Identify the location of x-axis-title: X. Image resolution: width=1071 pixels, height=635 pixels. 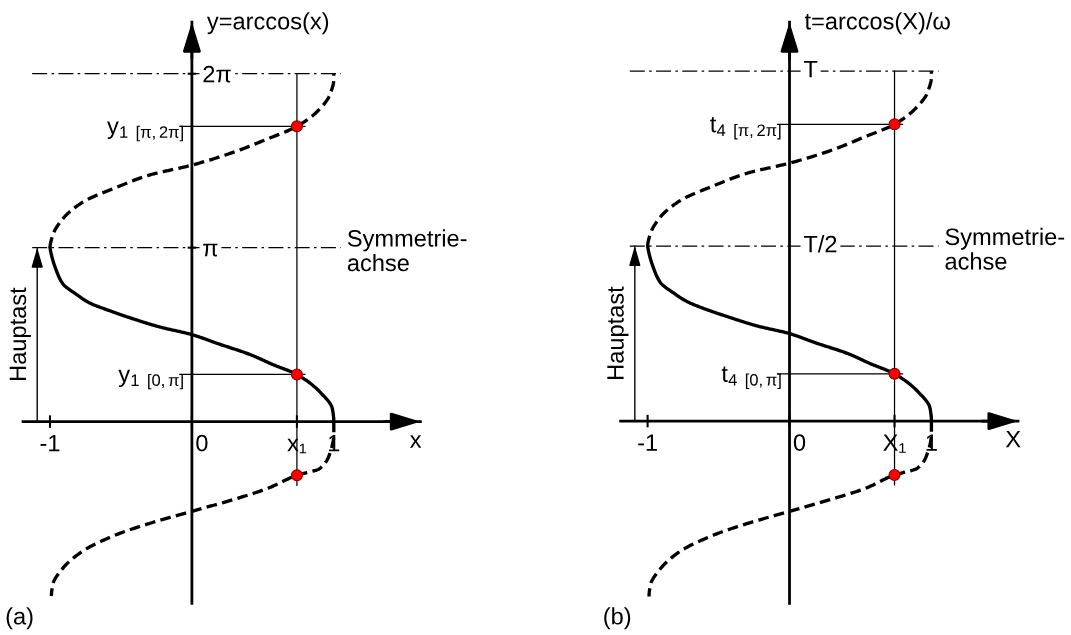
(1013, 439).